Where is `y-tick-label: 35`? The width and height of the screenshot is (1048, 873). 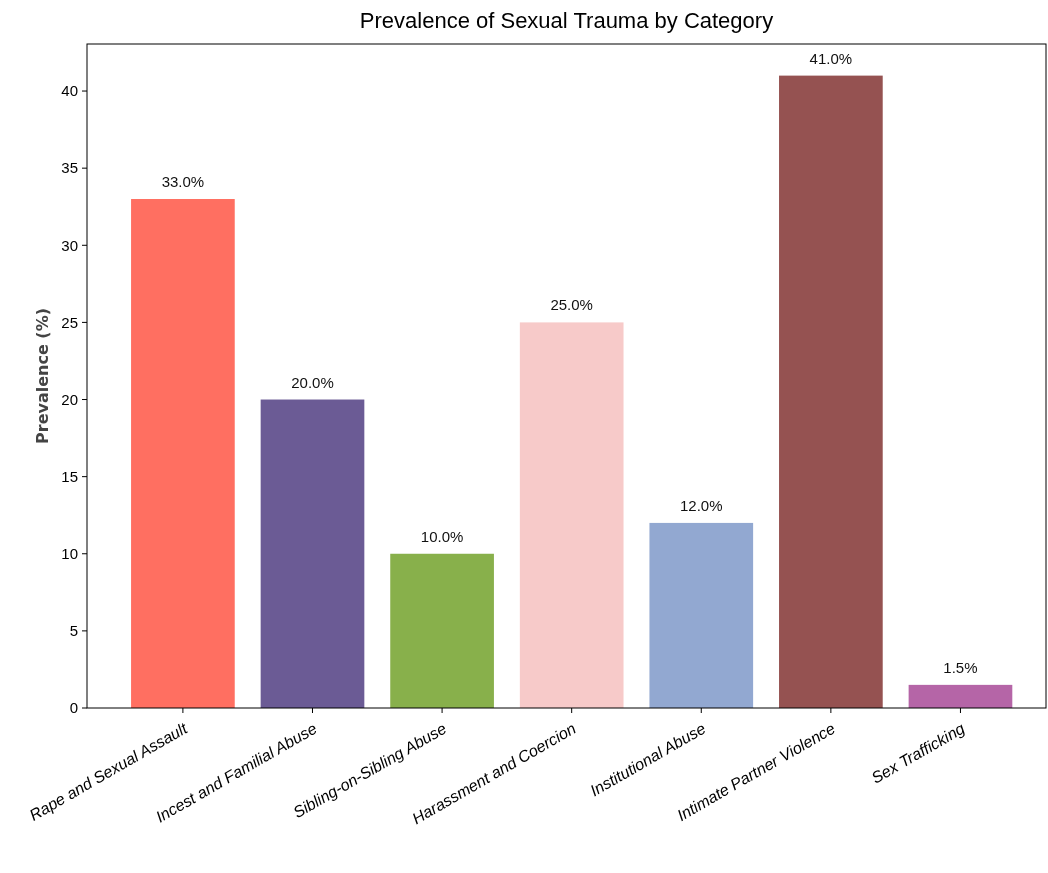
y-tick-label: 35 is located at coordinates (69, 168).